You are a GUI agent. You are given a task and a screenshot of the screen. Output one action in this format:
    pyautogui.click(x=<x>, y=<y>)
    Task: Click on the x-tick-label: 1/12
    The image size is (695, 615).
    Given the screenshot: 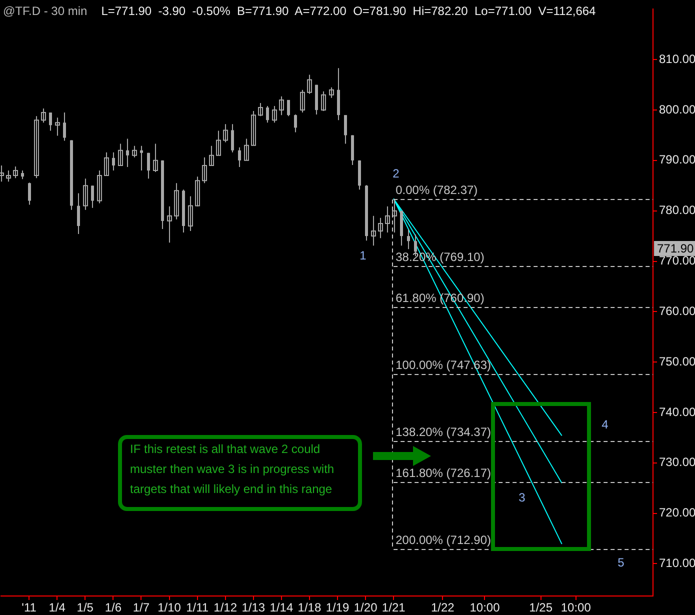 What is the action you would take?
    pyautogui.click(x=226, y=607)
    